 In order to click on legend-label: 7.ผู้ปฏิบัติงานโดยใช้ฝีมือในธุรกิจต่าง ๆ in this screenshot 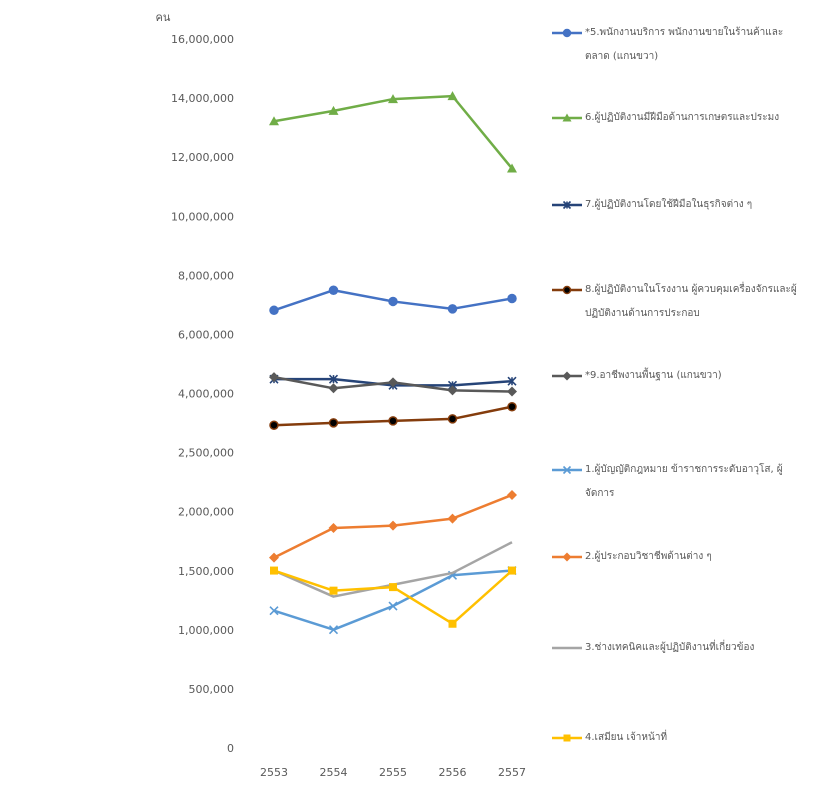, I will do `click(669, 204)`.